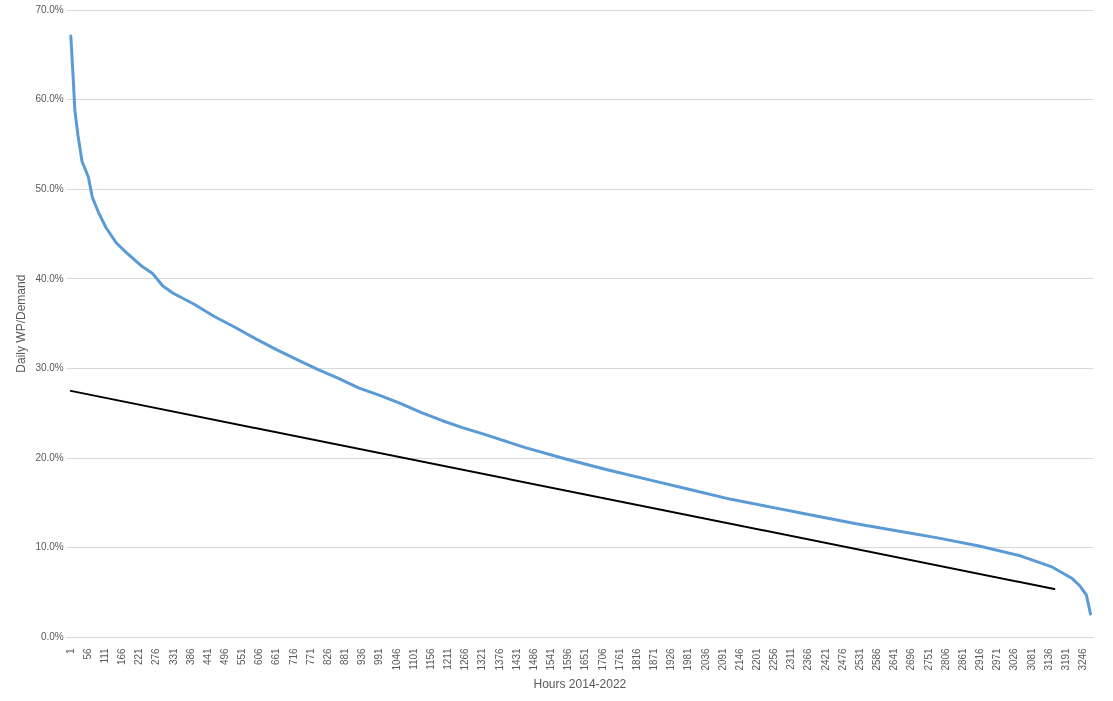  Describe the element at coordinates (49, 368) in the screenshot. I see `y-tick-label: 30.0%` at that location.